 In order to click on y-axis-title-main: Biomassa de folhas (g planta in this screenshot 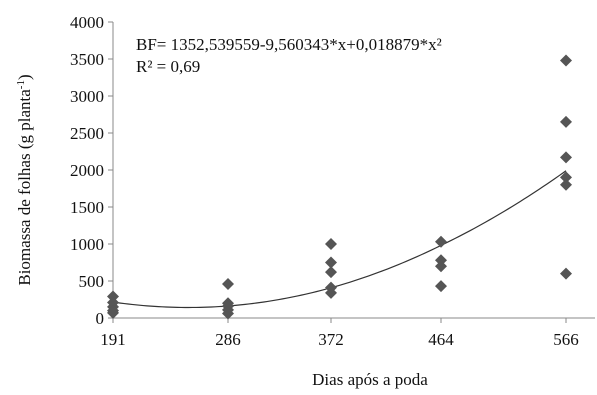, I will do `click(24, 187)`.